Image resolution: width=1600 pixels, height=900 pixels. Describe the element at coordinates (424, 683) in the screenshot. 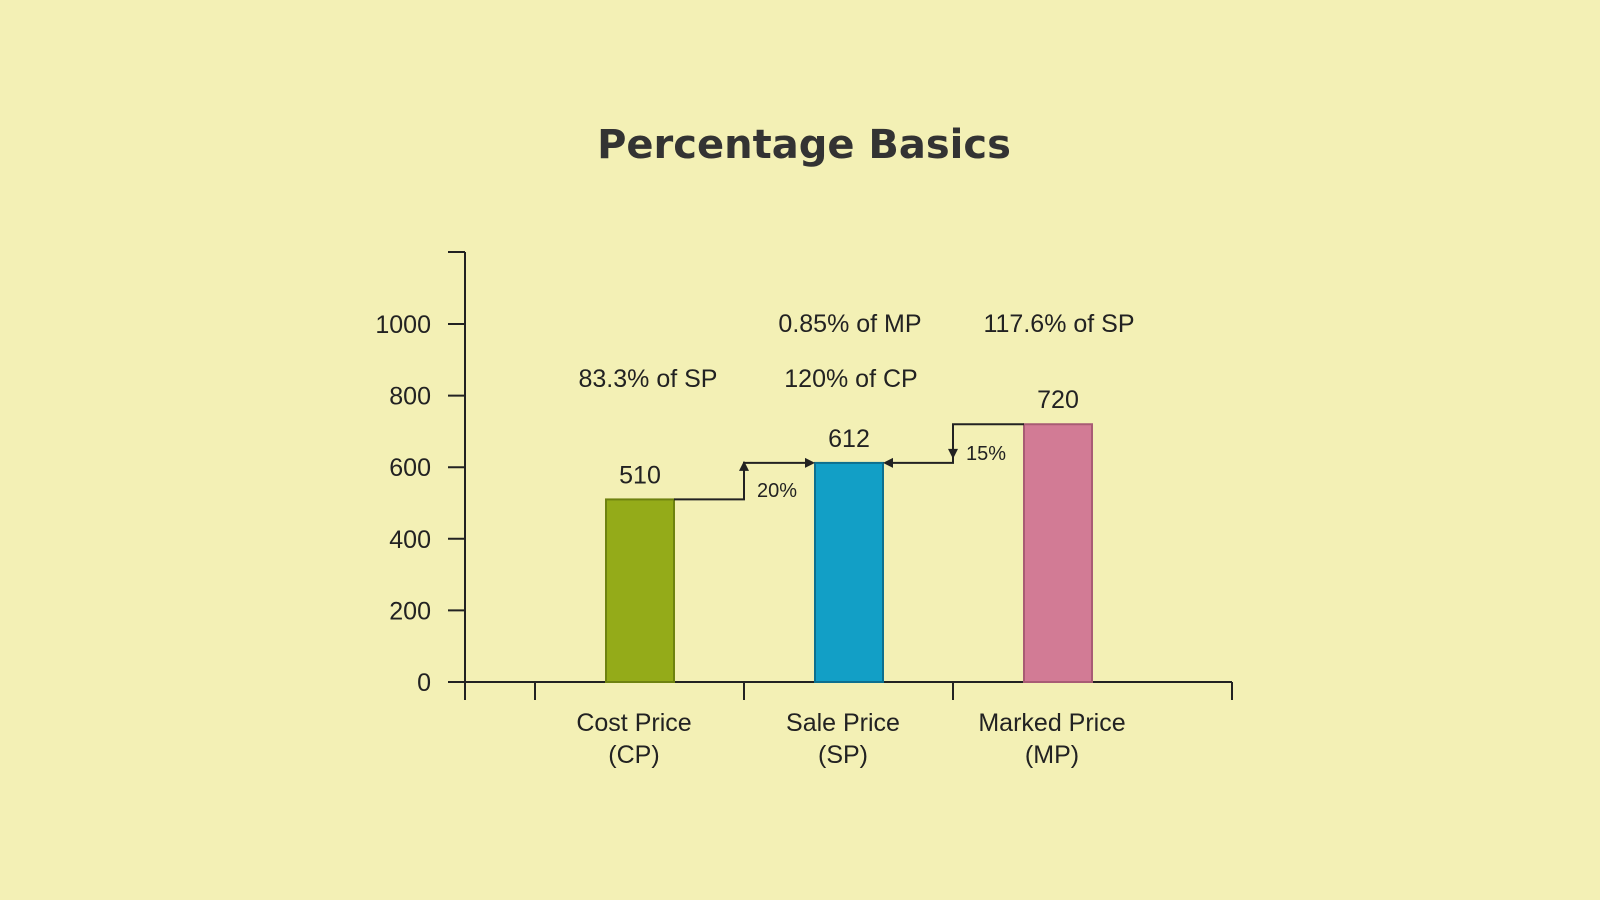

I see `y-tick-label-0: 0` at that location.